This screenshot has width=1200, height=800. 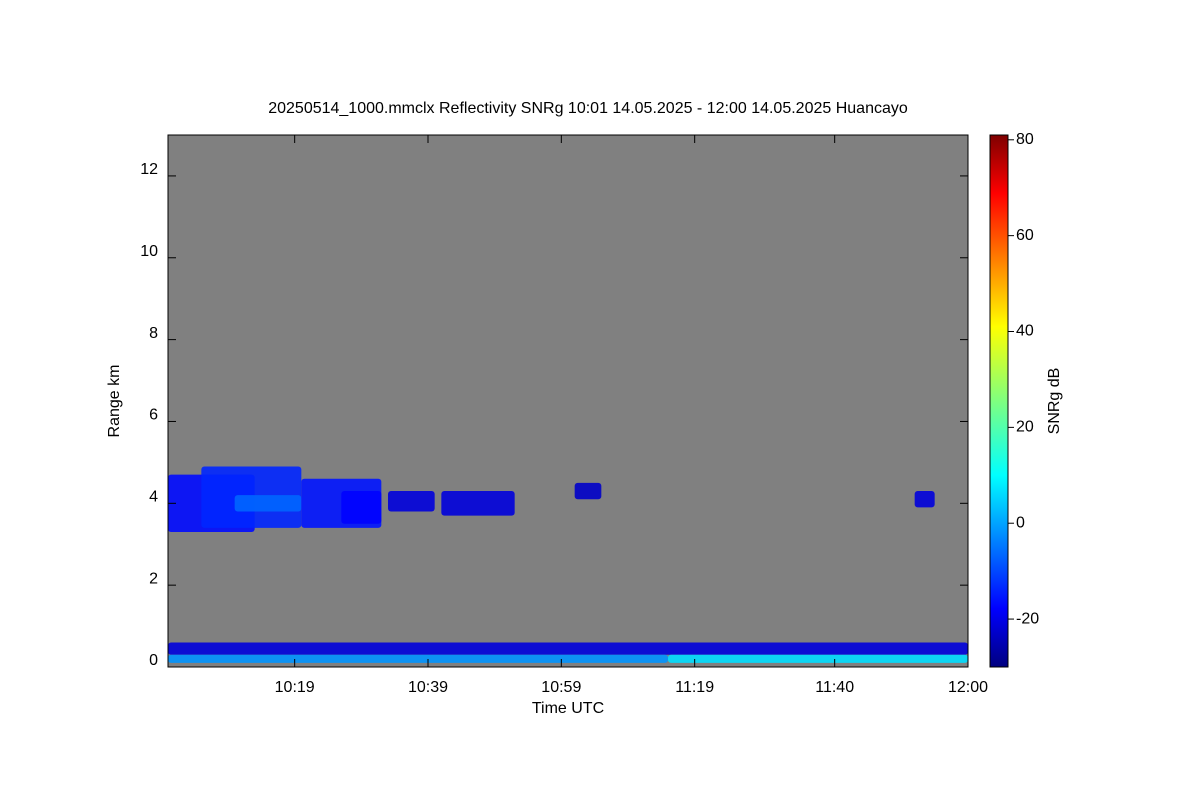 I want to click on colorbar-tick-label: 80, so click(x=1025, y=139).